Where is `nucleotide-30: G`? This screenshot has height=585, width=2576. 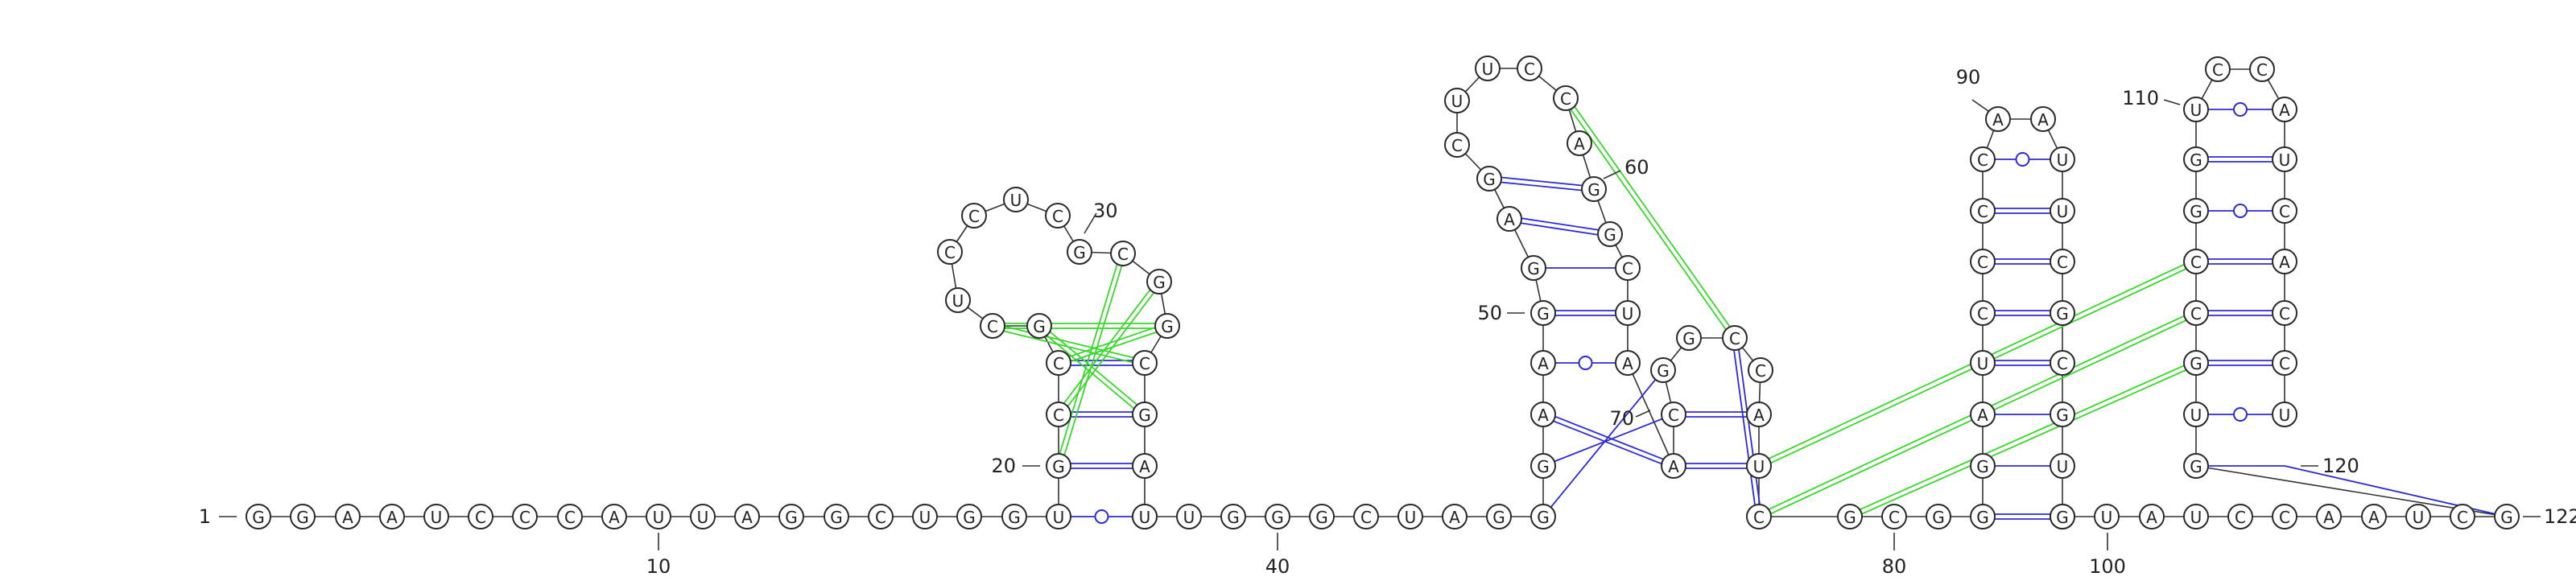 nucleotide-30: G is located at coordinates (1079, 252).